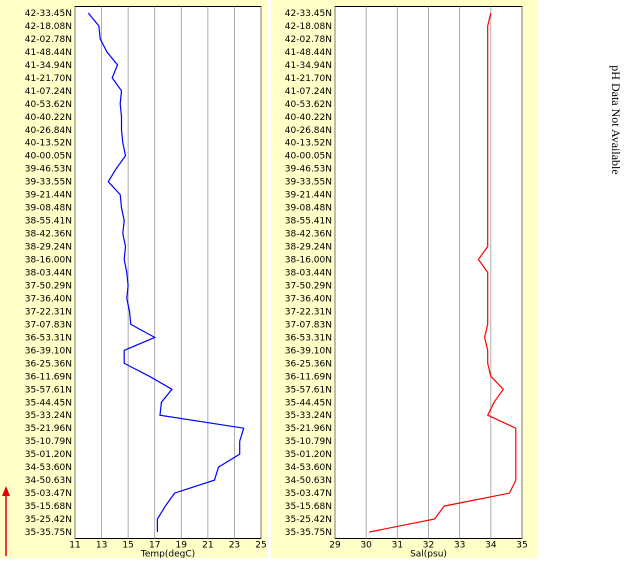 The height and width of the screenshot is (562, 629). I want to click on note: pH Data Not Available, so click(616, 119).